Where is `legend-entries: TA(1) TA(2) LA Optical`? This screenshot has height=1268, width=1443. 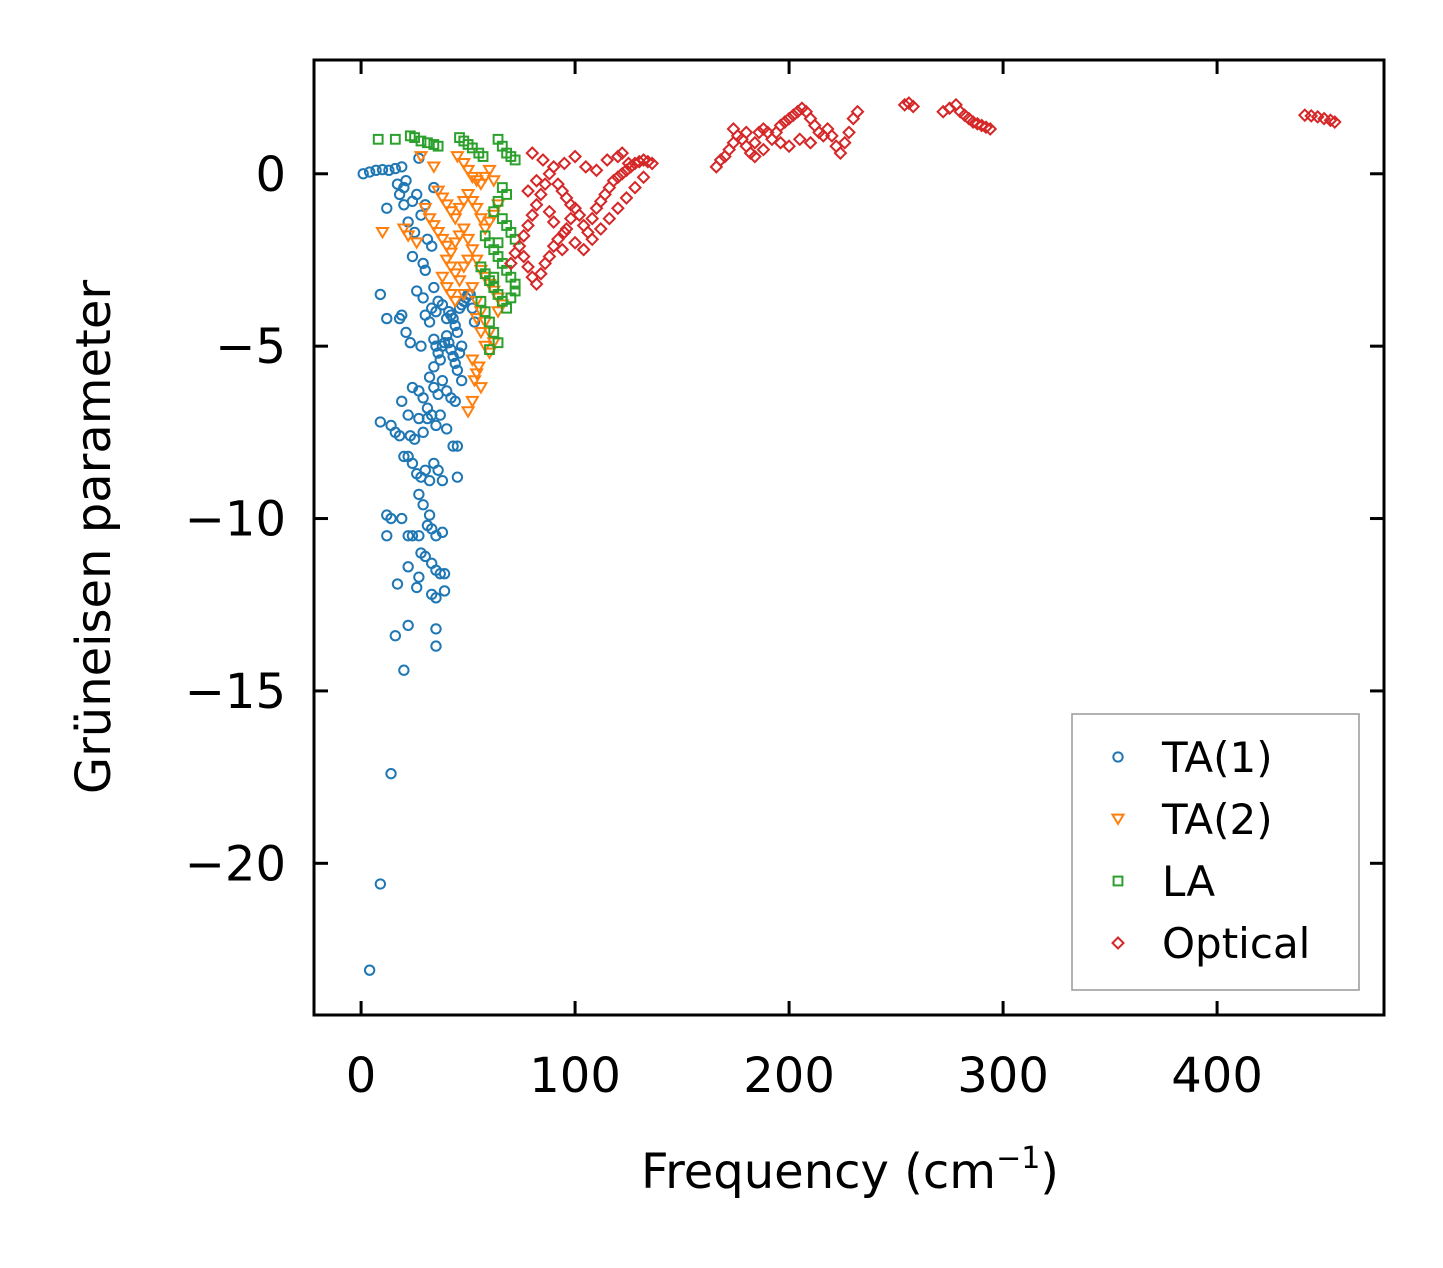
legend-entries: TA(1) TA(2) LA Optical is located at coordinates (1210, 850).